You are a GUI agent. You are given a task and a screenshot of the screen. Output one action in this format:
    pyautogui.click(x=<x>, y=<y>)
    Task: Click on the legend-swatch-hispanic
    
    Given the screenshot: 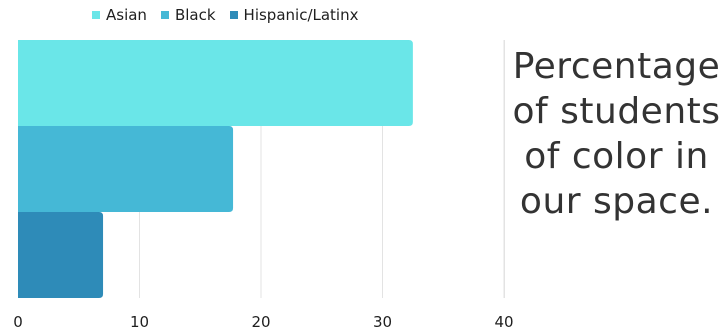 What is the action you would take?
    pyautogui.click(x=233, y=15)
    